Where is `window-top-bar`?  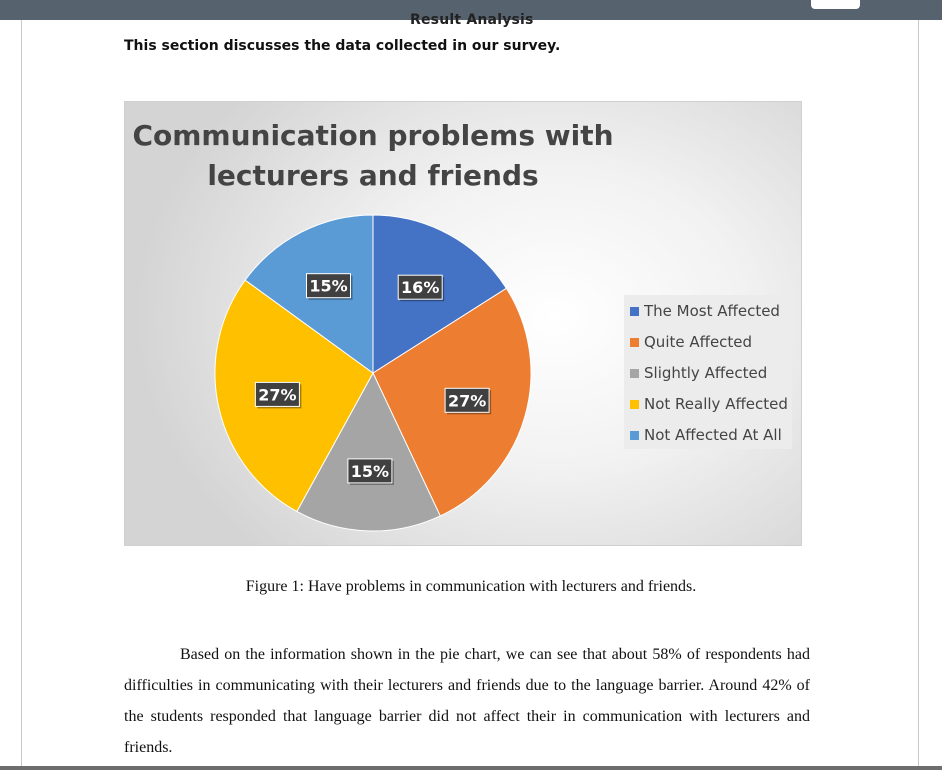
window-top-bar is located at coordinates (471, 10).